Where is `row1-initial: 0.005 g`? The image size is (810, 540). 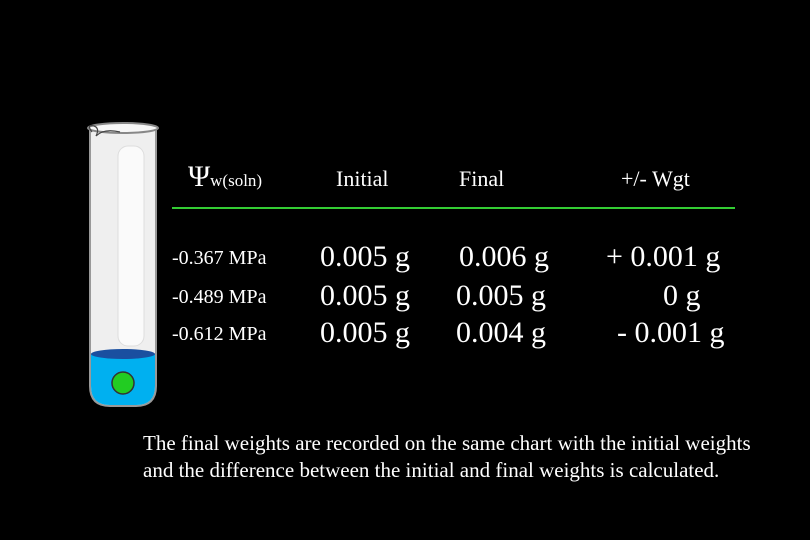
row1-initial: 0.005 g is located at coordinates (365, 256).